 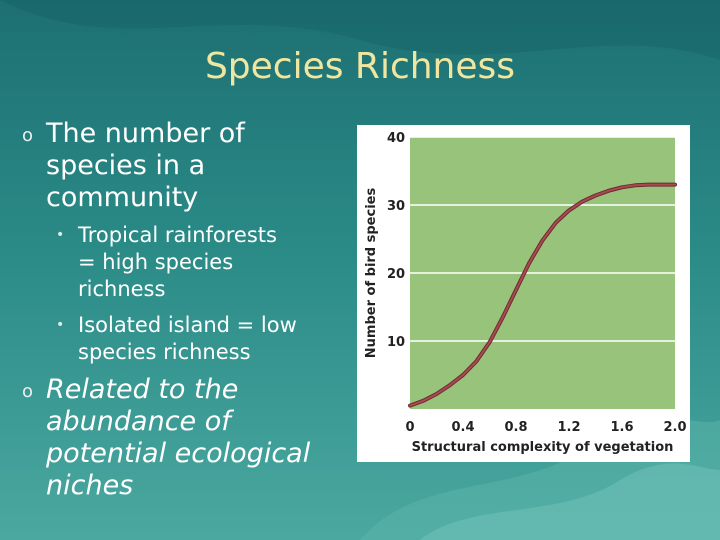 What do you see at coordinates (360, 66) in the screenshot?
I see `slide-title: Species Richness` at bounding box center [360, 66].